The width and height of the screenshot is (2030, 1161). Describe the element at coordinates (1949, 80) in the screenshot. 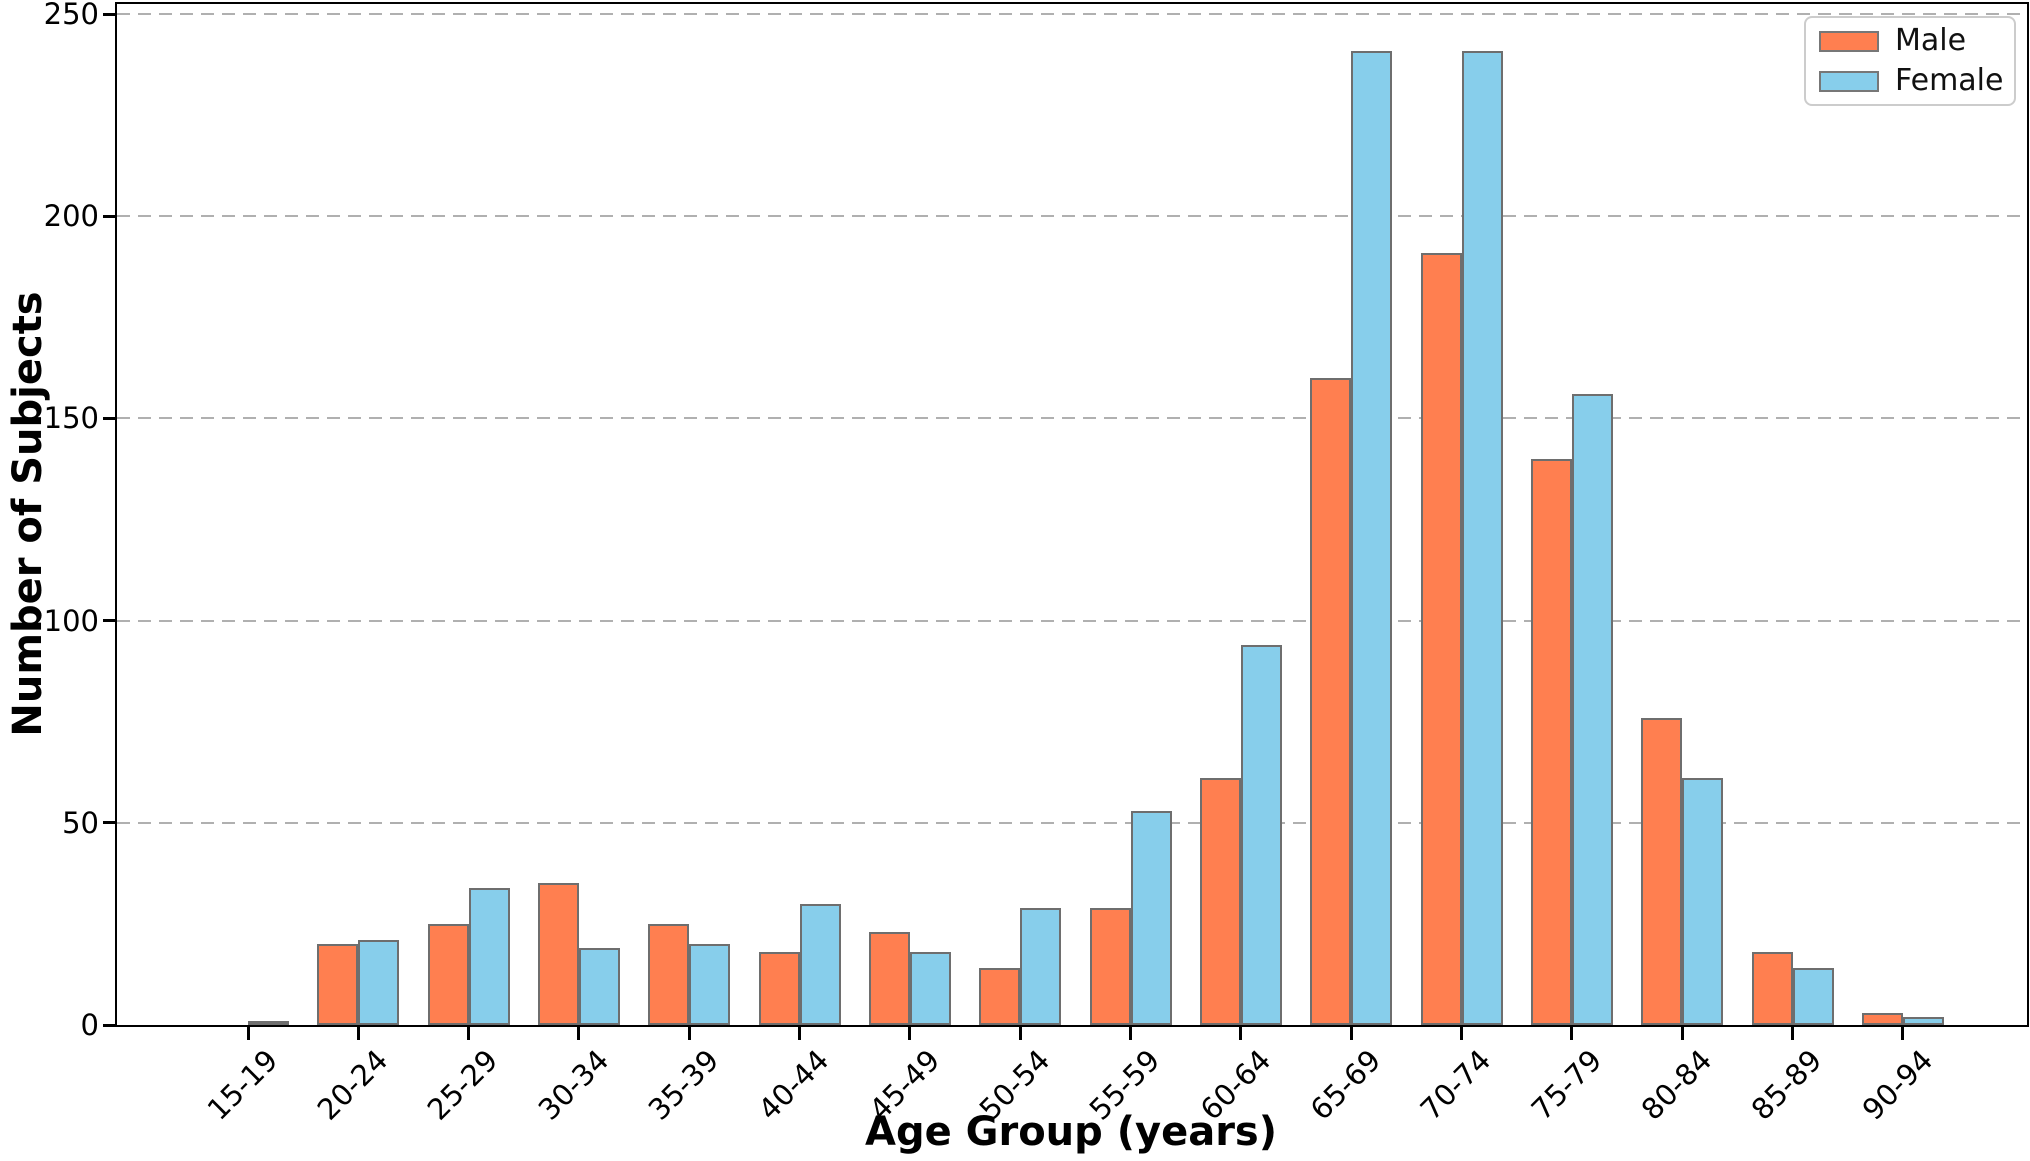

I see `legend-label-female: Female` at that location.